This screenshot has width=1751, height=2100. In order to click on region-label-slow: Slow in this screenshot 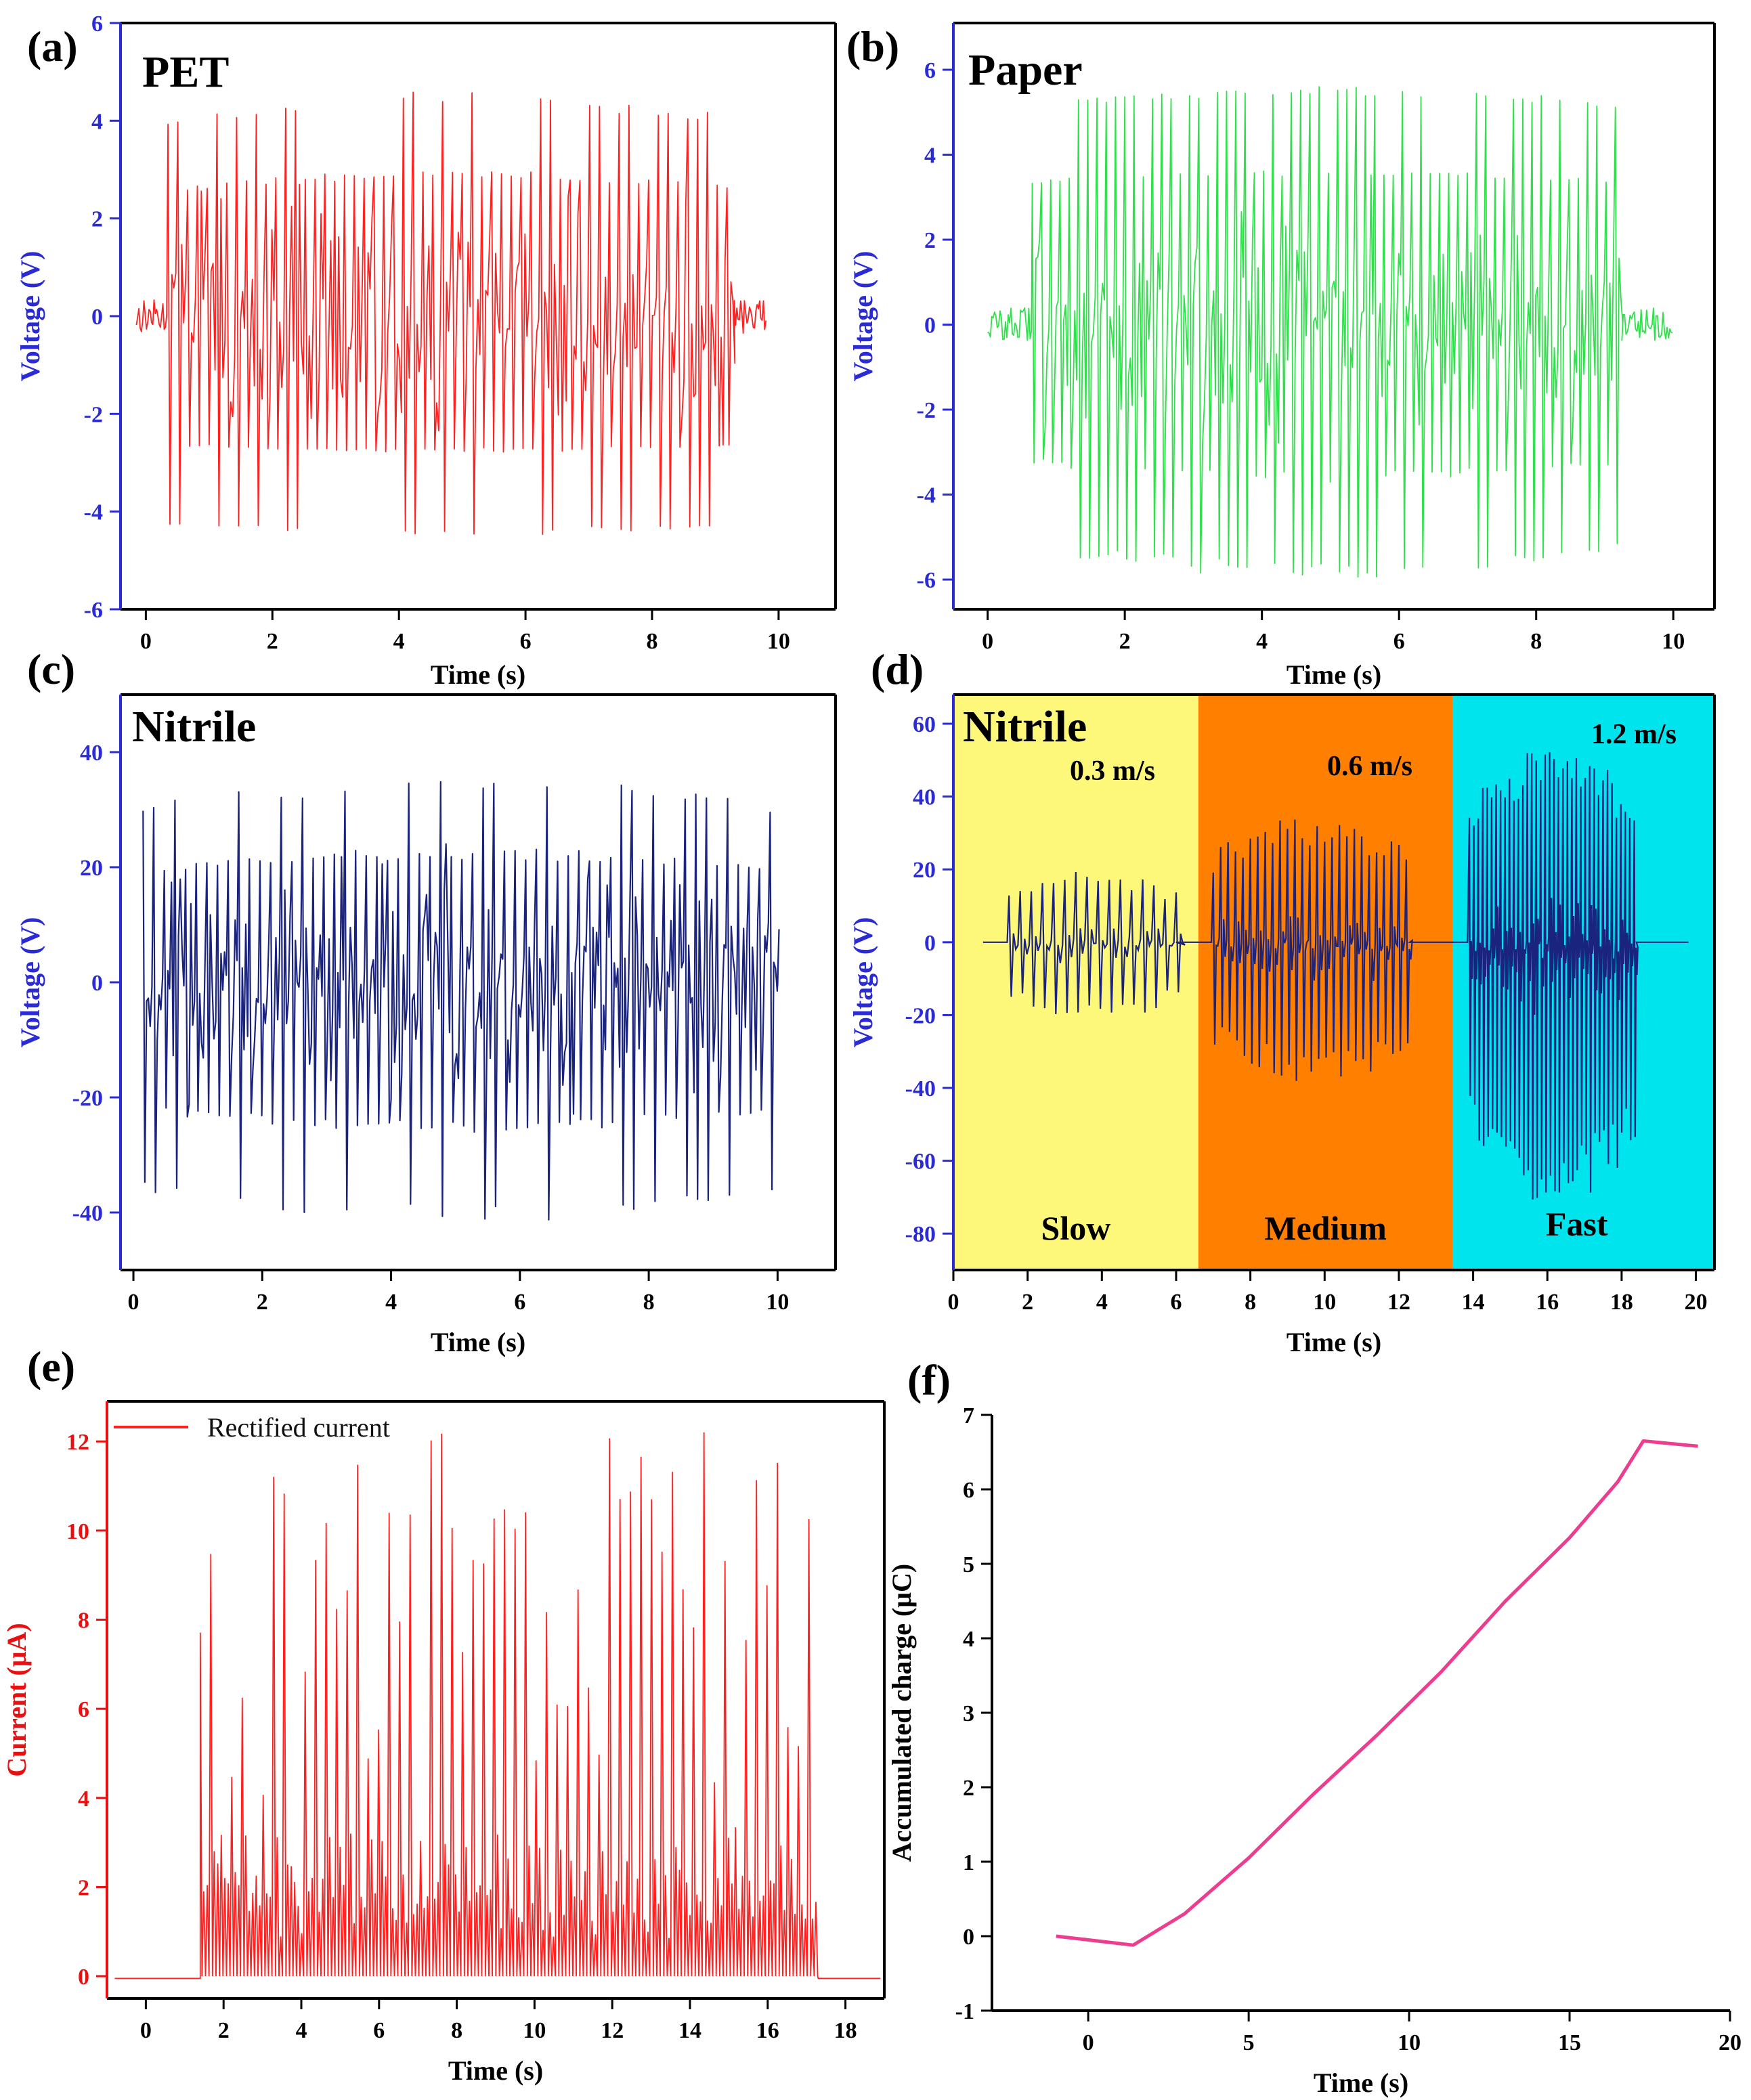, I will do `click(1076, 1228)`.